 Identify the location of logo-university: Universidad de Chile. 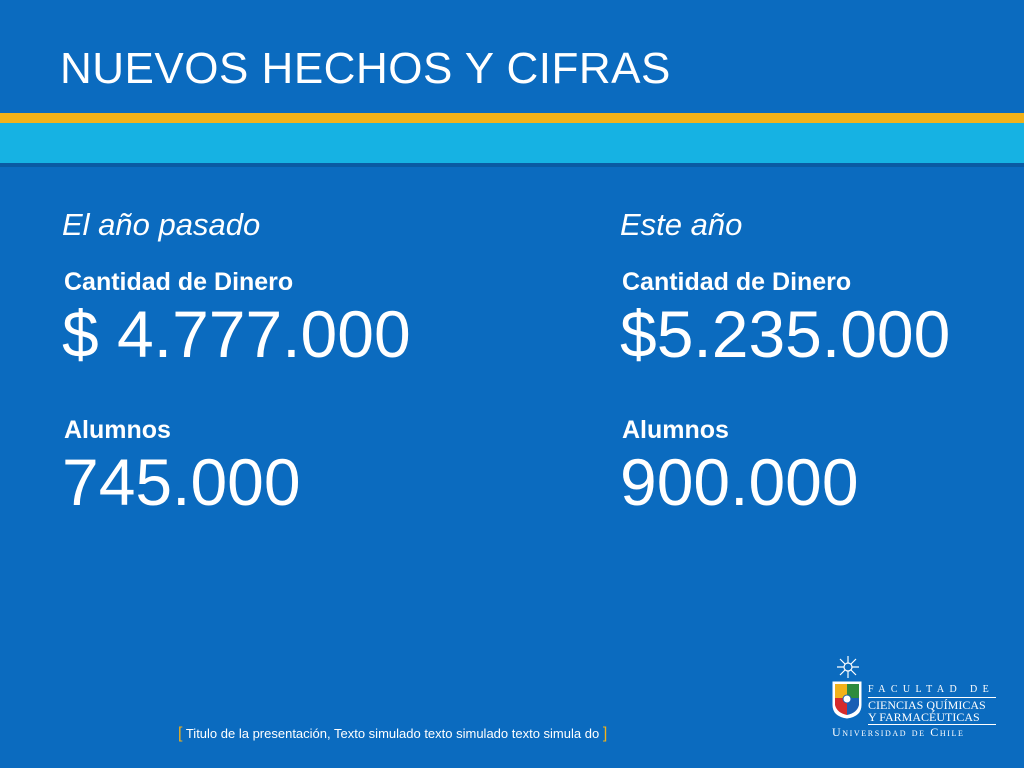
(898, 732).